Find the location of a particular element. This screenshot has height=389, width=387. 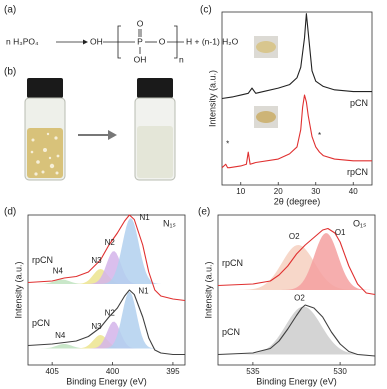

chart-title: N₁ₛ is located at coordinates (169, 223).